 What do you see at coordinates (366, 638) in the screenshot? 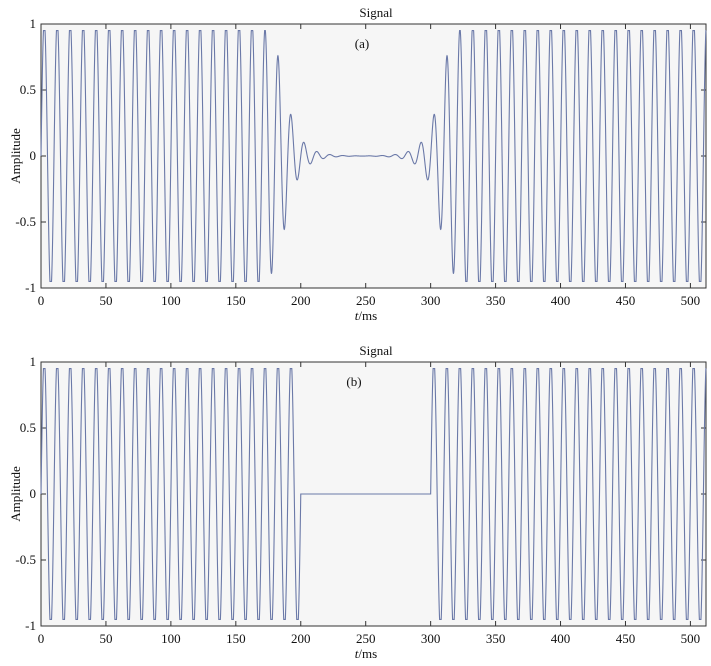
I see `x-tick-label-b: 250` at bounding box center [366, 638].